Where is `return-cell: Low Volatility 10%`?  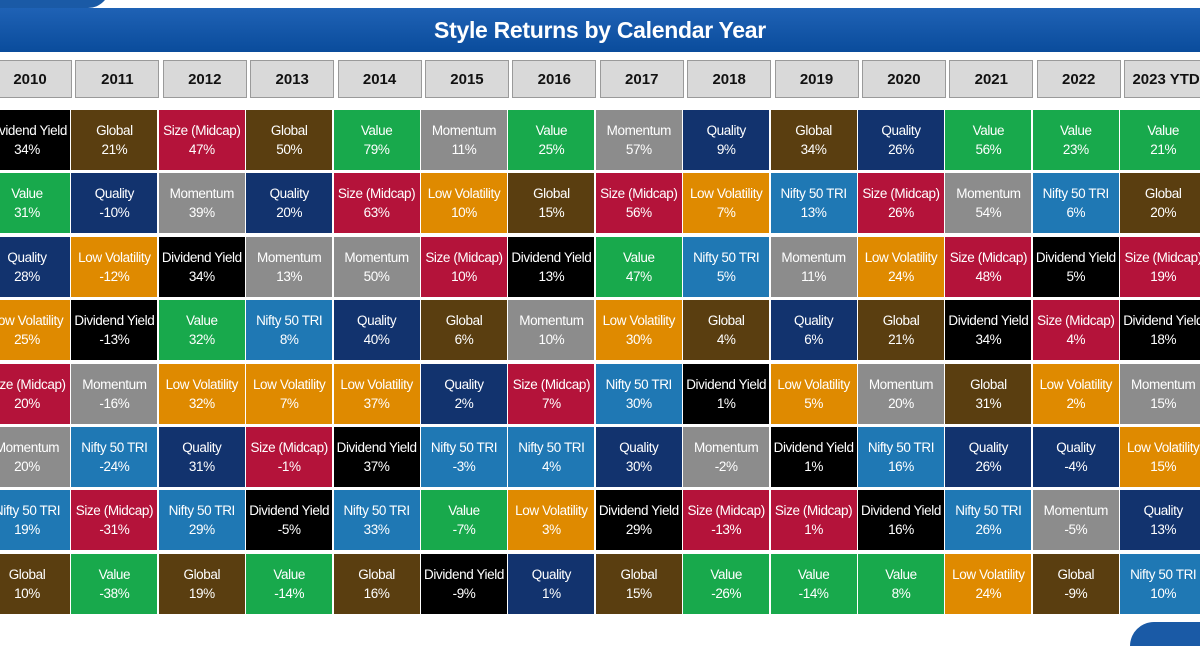 return-cell: Low Volatility 10% is located at coordinates (464, 203).